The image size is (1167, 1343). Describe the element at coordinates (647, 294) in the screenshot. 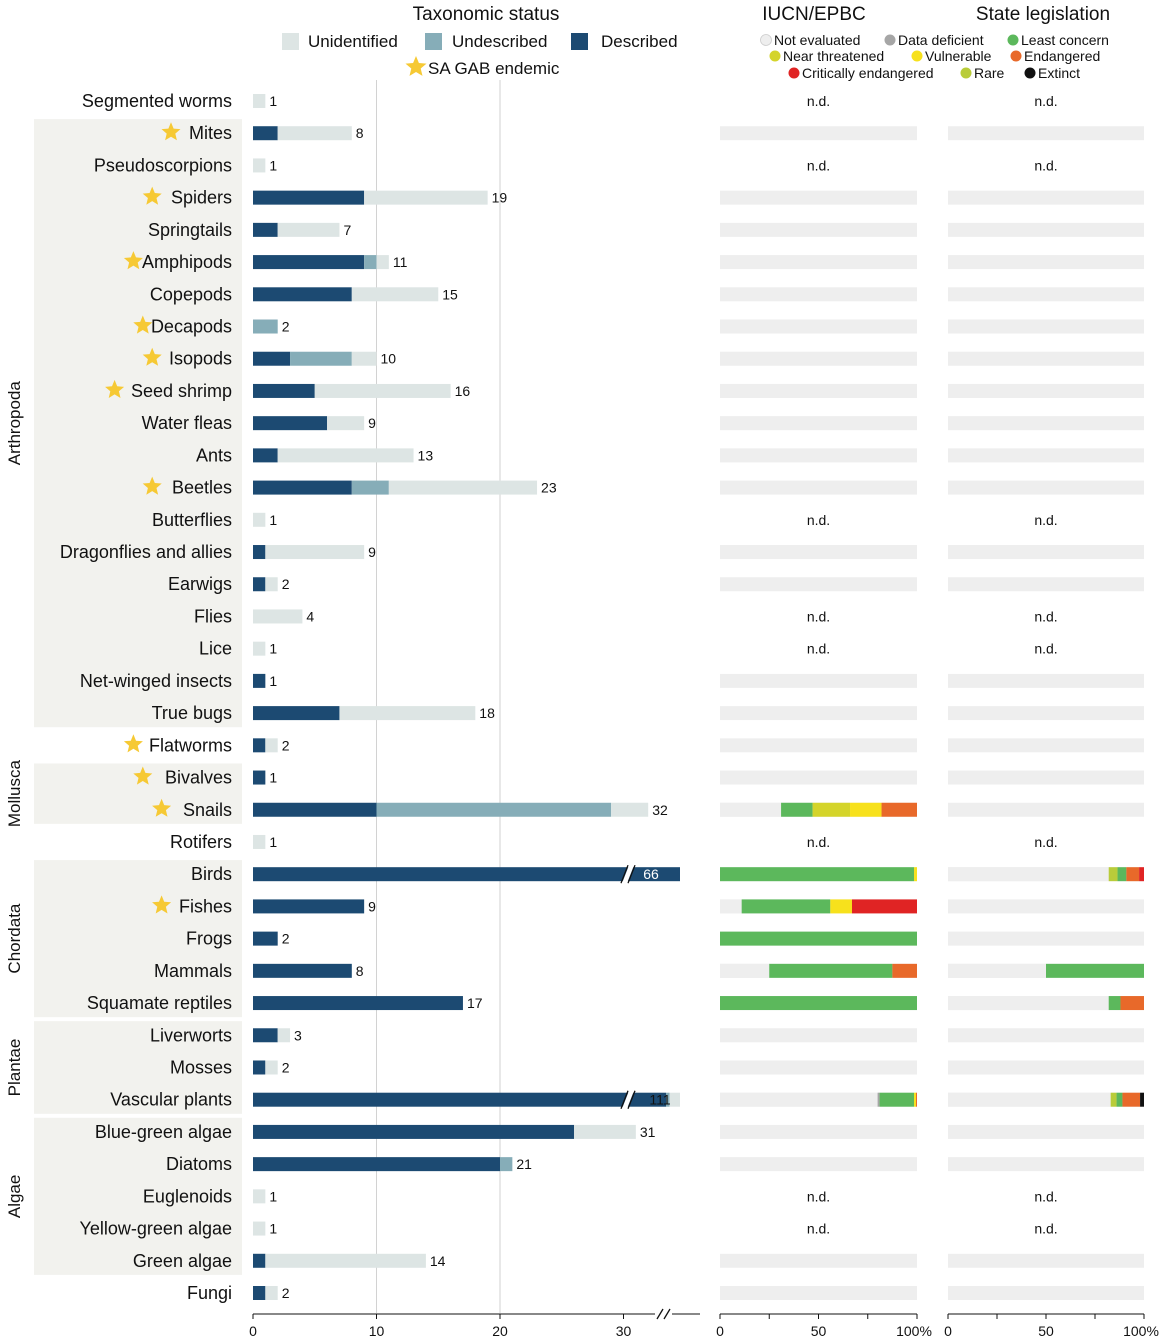

I see `taxon-row: Copepods 15` at that location.